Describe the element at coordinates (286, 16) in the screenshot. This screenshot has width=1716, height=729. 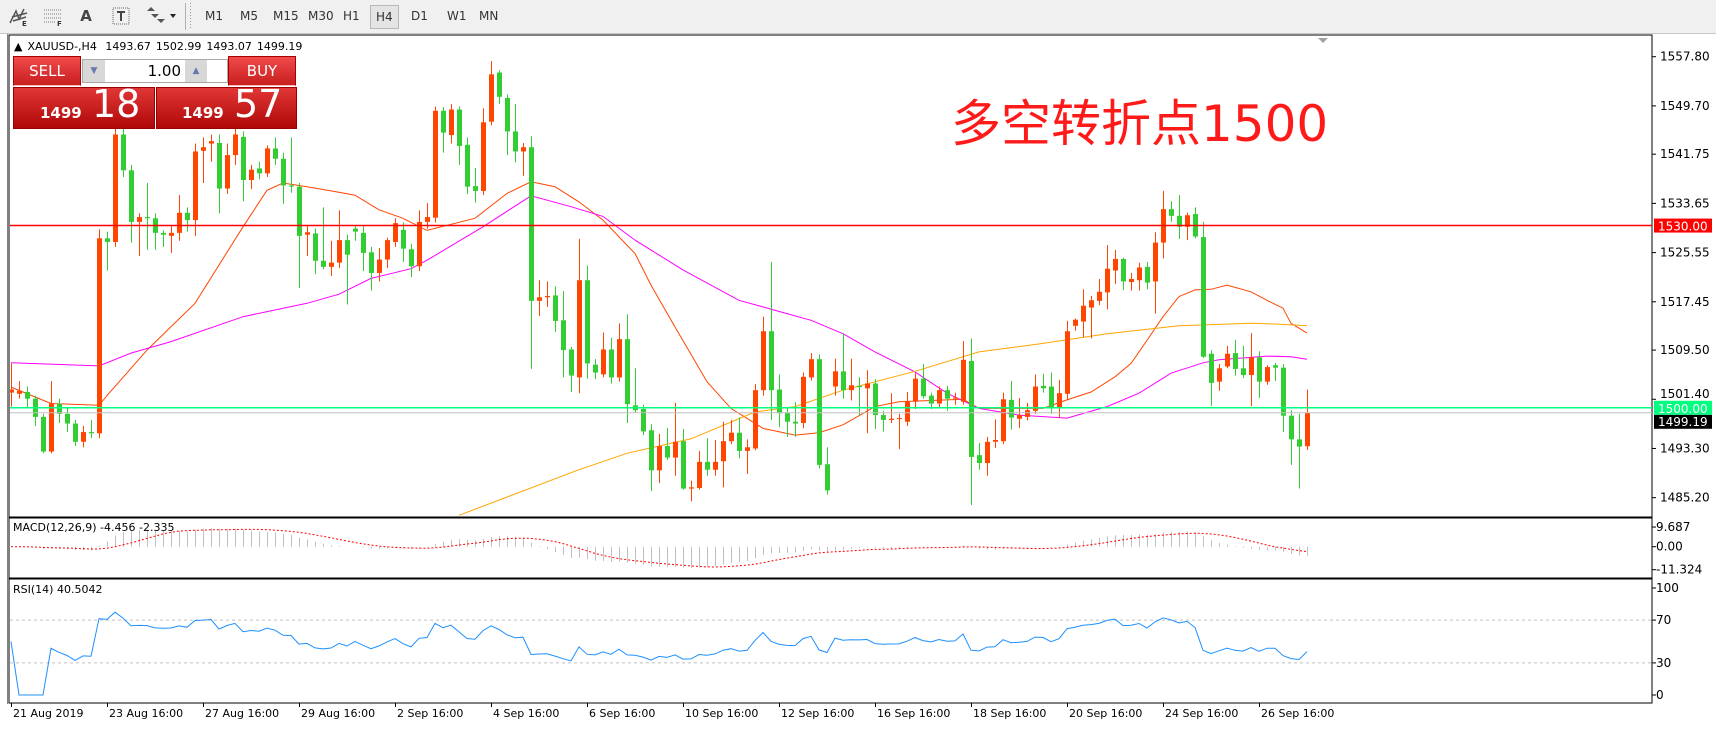
I see `timeframe-m15: M15` at that location.